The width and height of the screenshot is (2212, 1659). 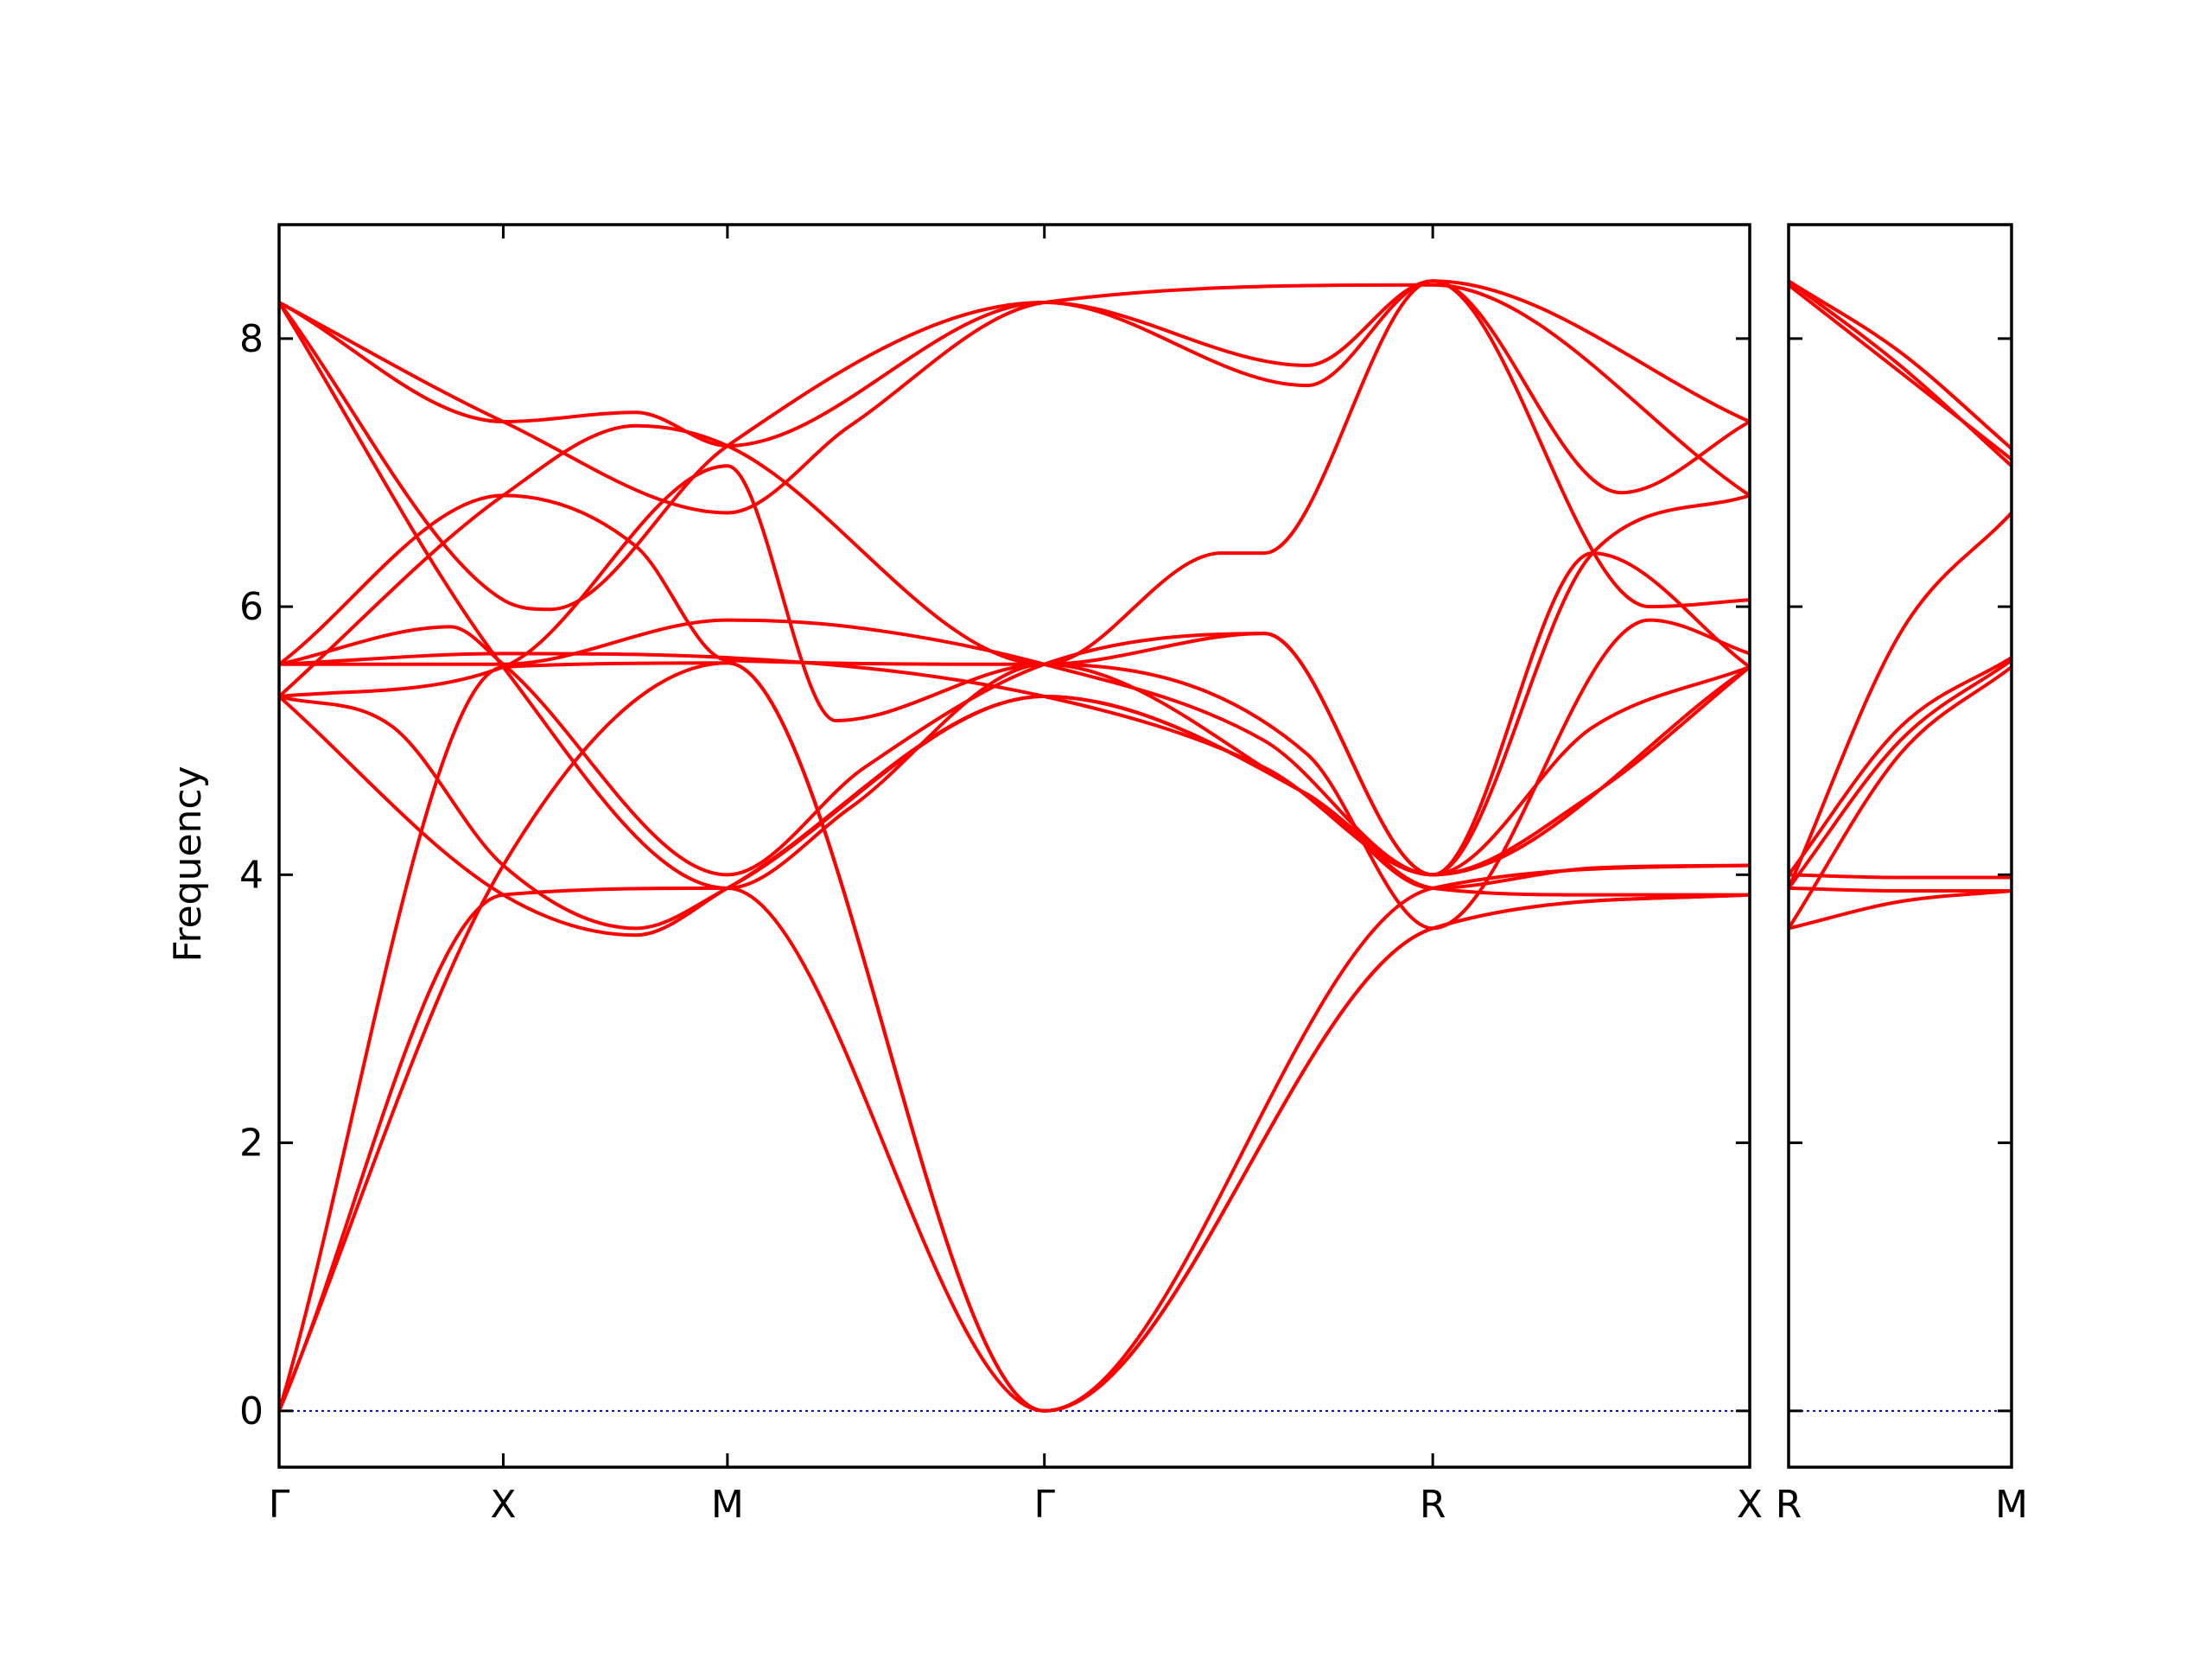 I want to click on y-tick-label: 2, so click(x=251, y=1144).